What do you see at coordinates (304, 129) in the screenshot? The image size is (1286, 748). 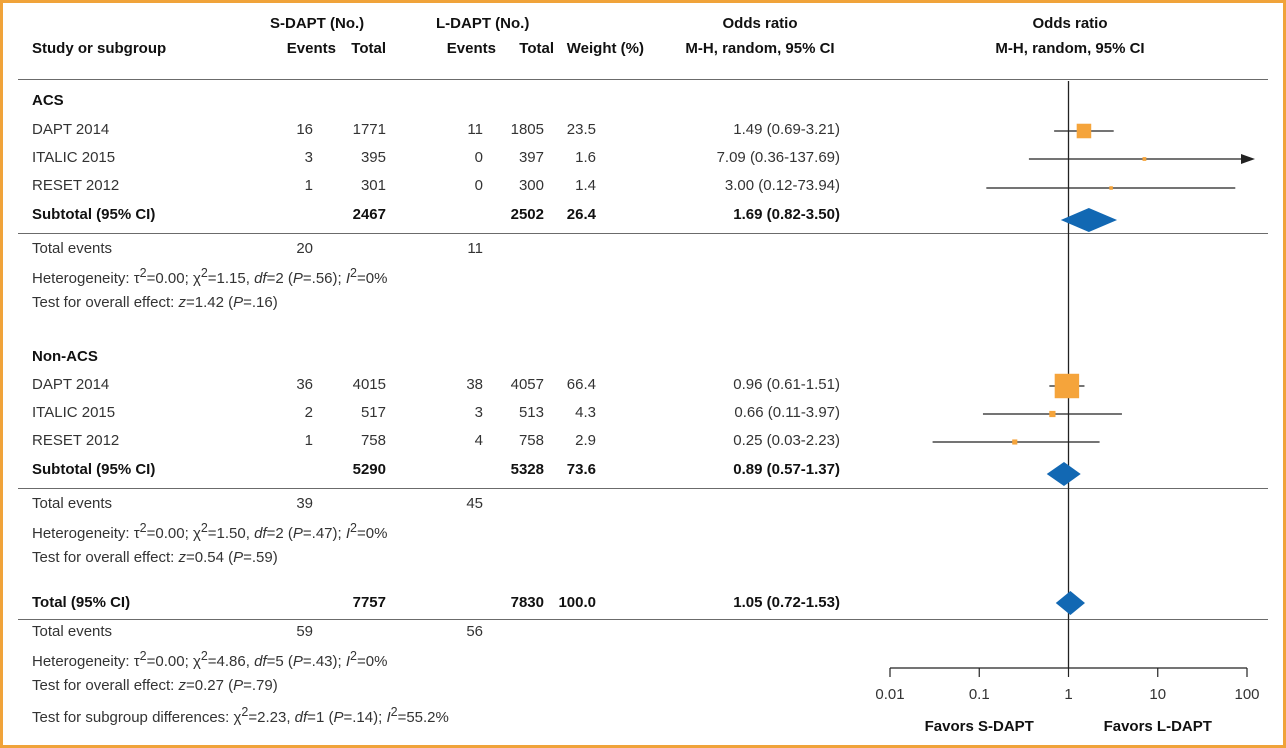 I see `s-events: 16` at bounding box center [304, 129].